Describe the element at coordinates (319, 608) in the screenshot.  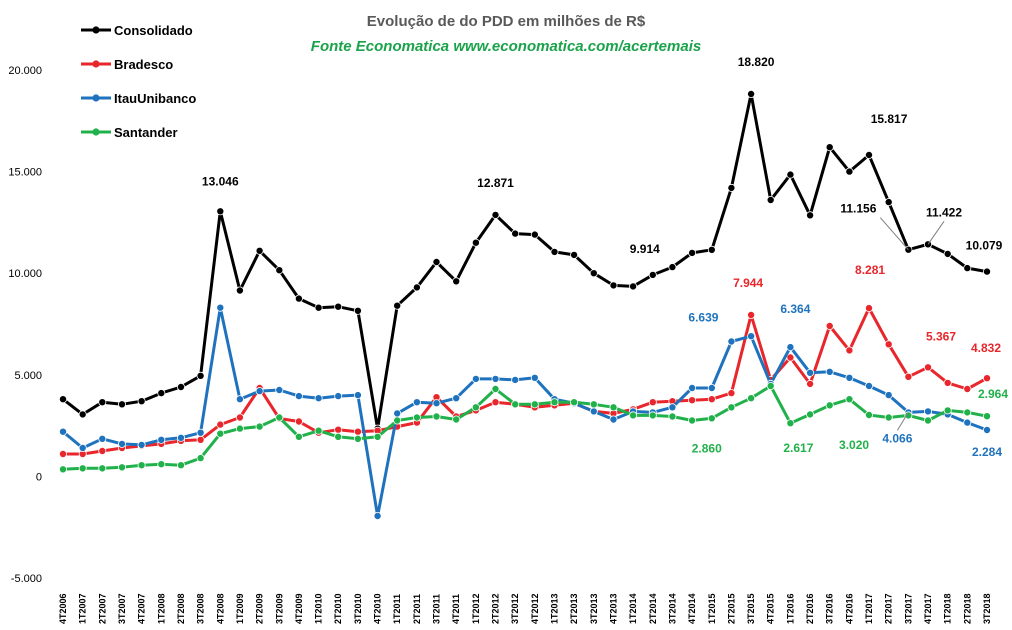
I see `x-tick-label: 1T2010` at that location.